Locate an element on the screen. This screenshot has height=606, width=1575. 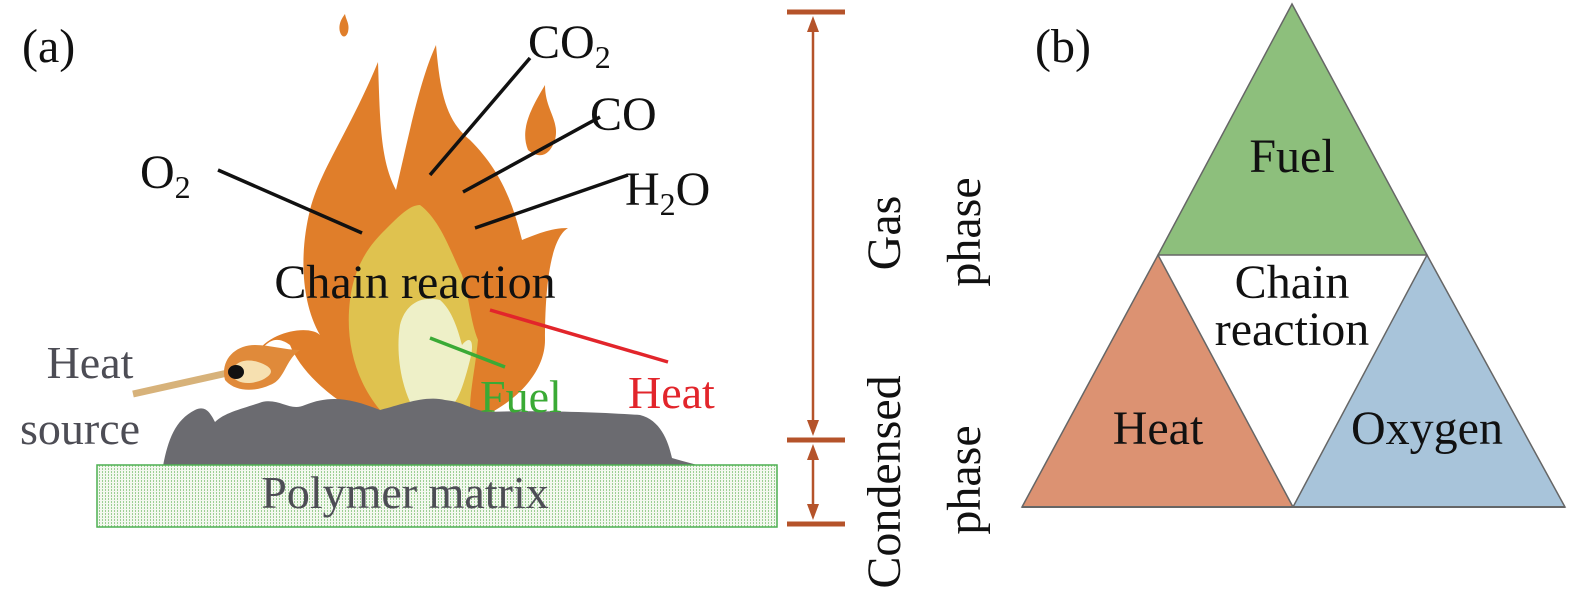
match-heat-source is located at coordinates (216, 371).